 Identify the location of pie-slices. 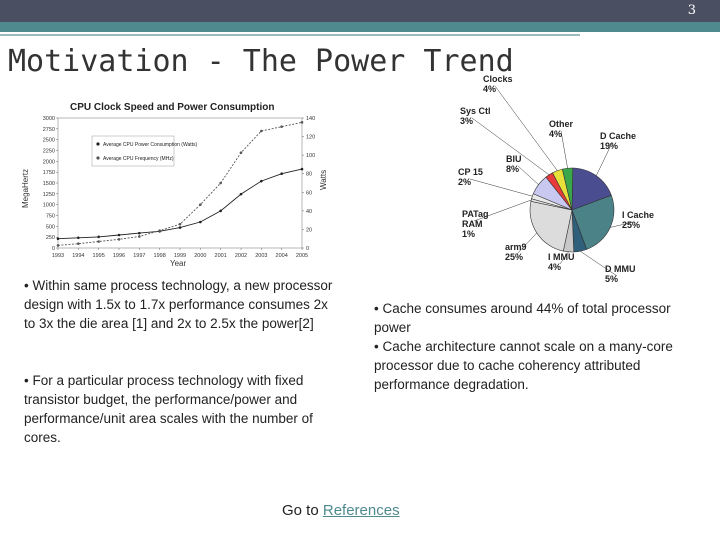
(572, 210).